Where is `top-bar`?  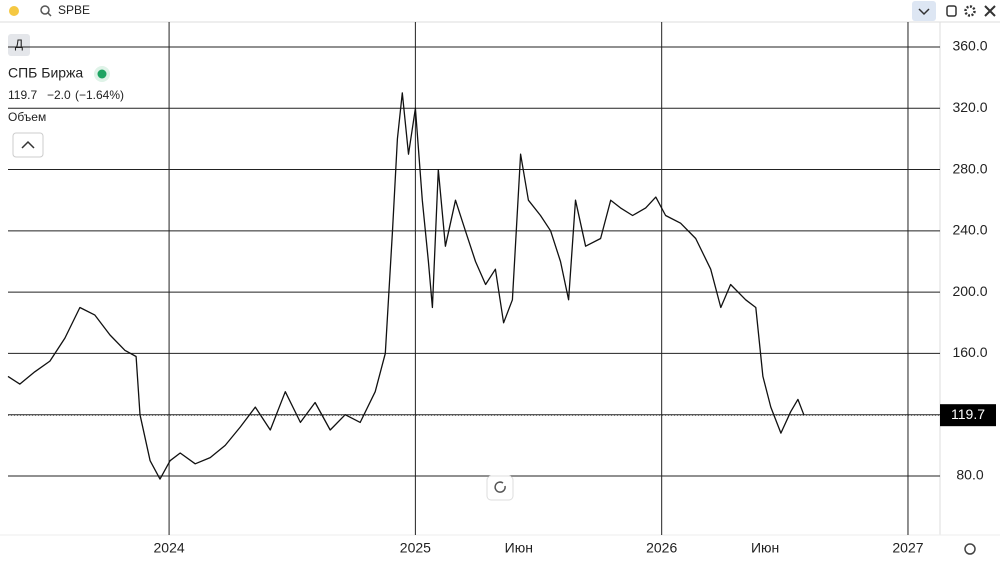 top-bar is located at coordinates (500, 11).